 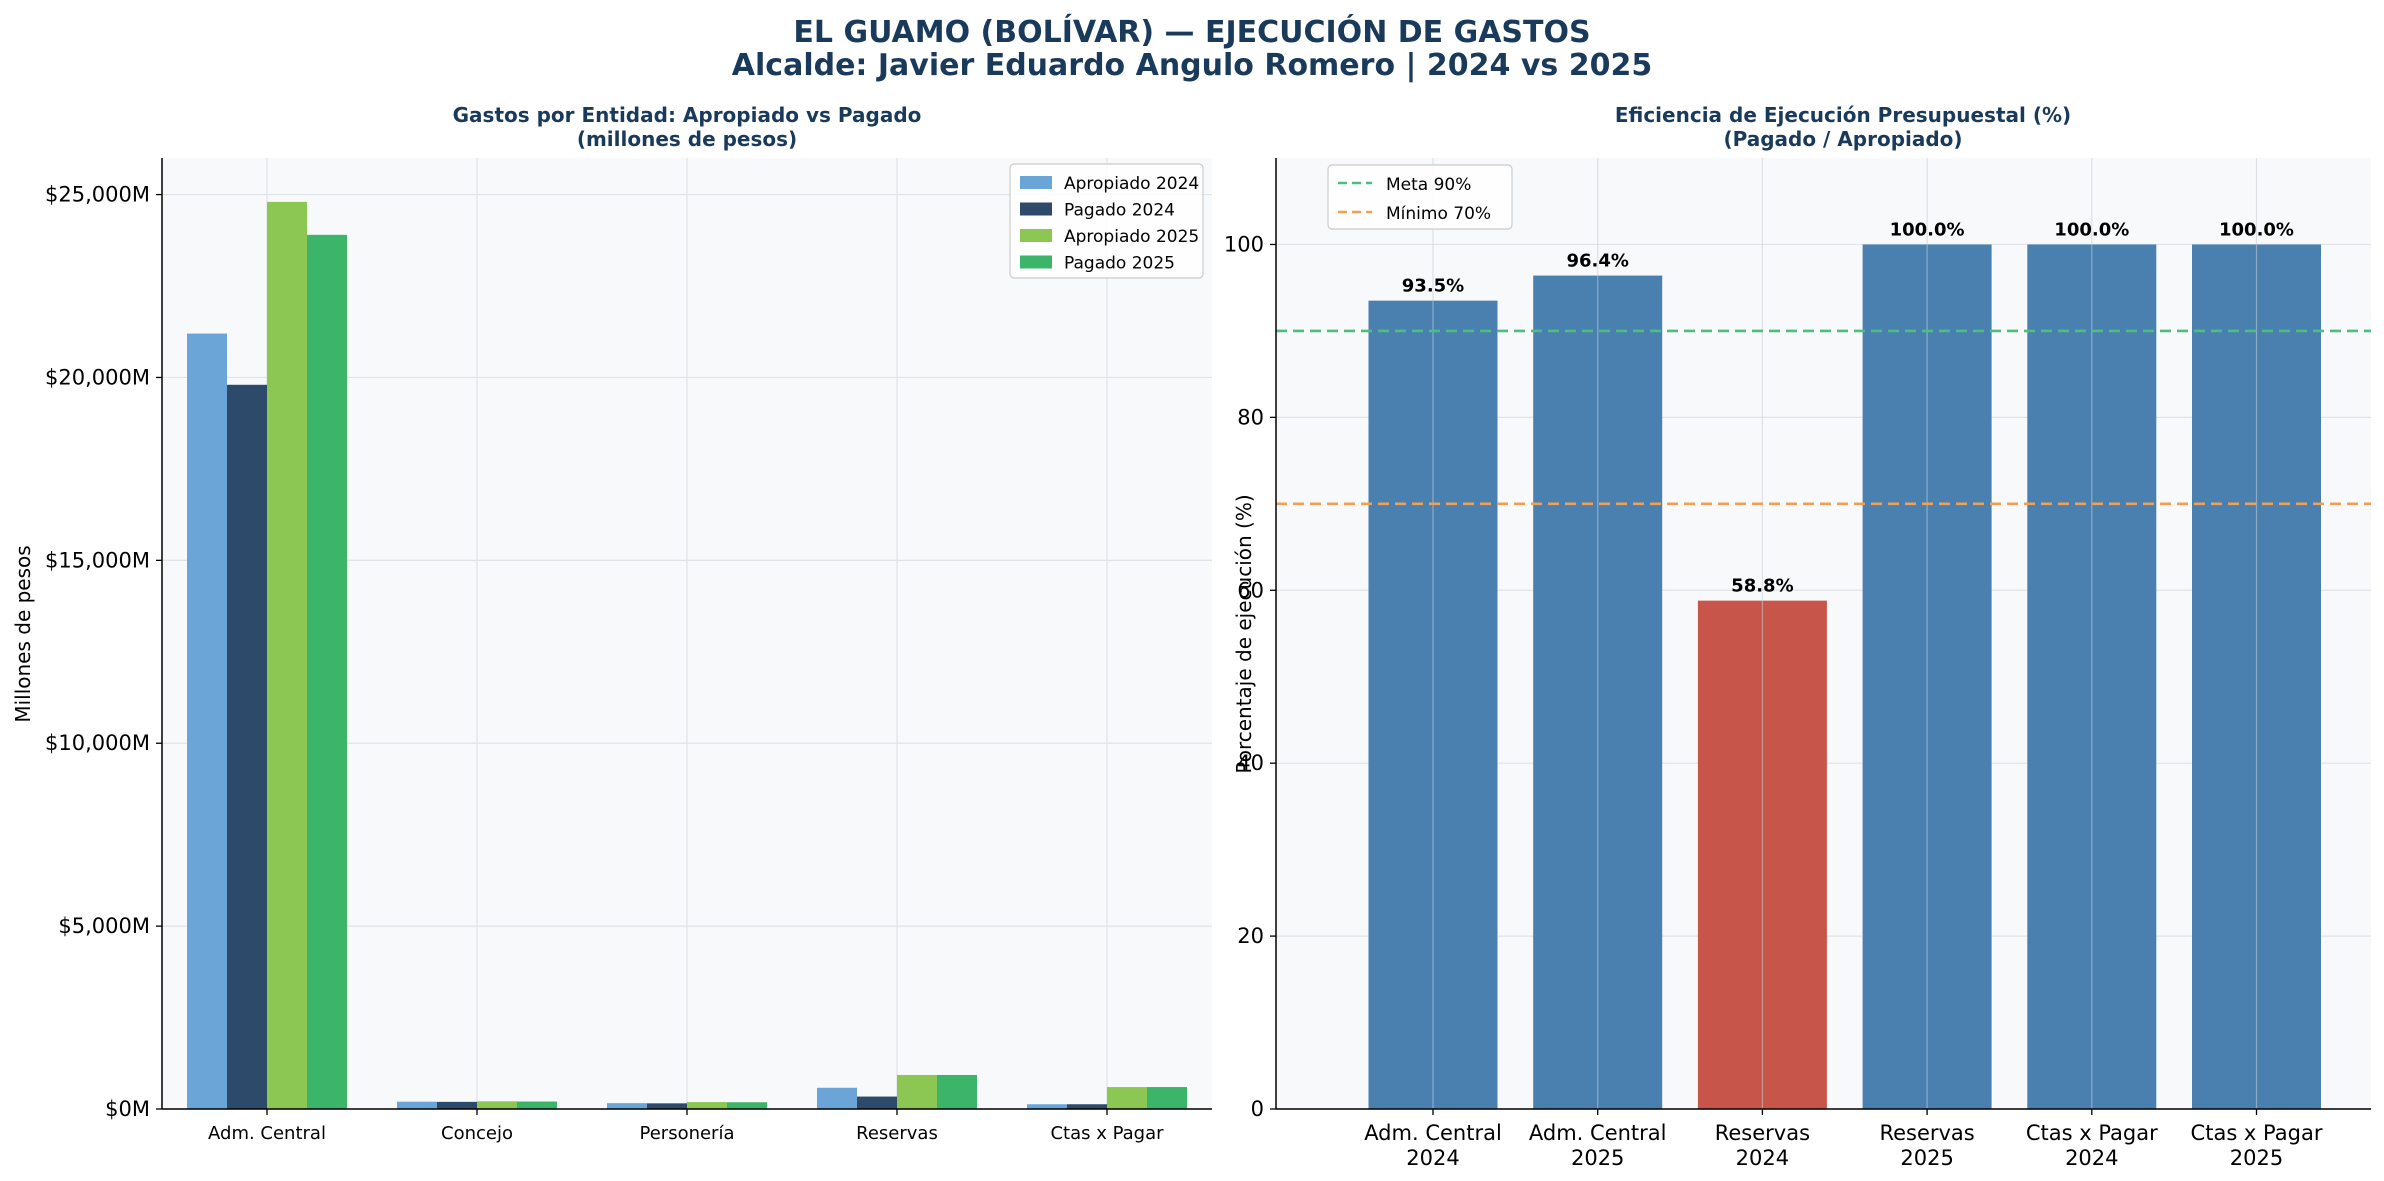 What do you see at coordinates (287, 655) in the screenshot?
I see `bar-apropiado-2025-adm-central` at bounding box center [287, 655].